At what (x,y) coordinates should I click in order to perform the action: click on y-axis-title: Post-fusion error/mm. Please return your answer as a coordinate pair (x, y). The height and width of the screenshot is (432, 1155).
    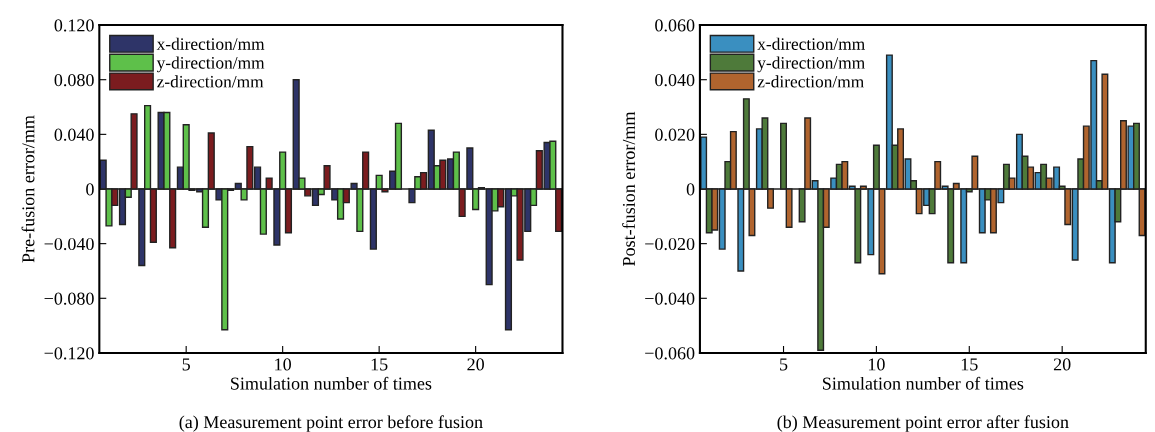
    Looking at the image, I should click on (629, 188).